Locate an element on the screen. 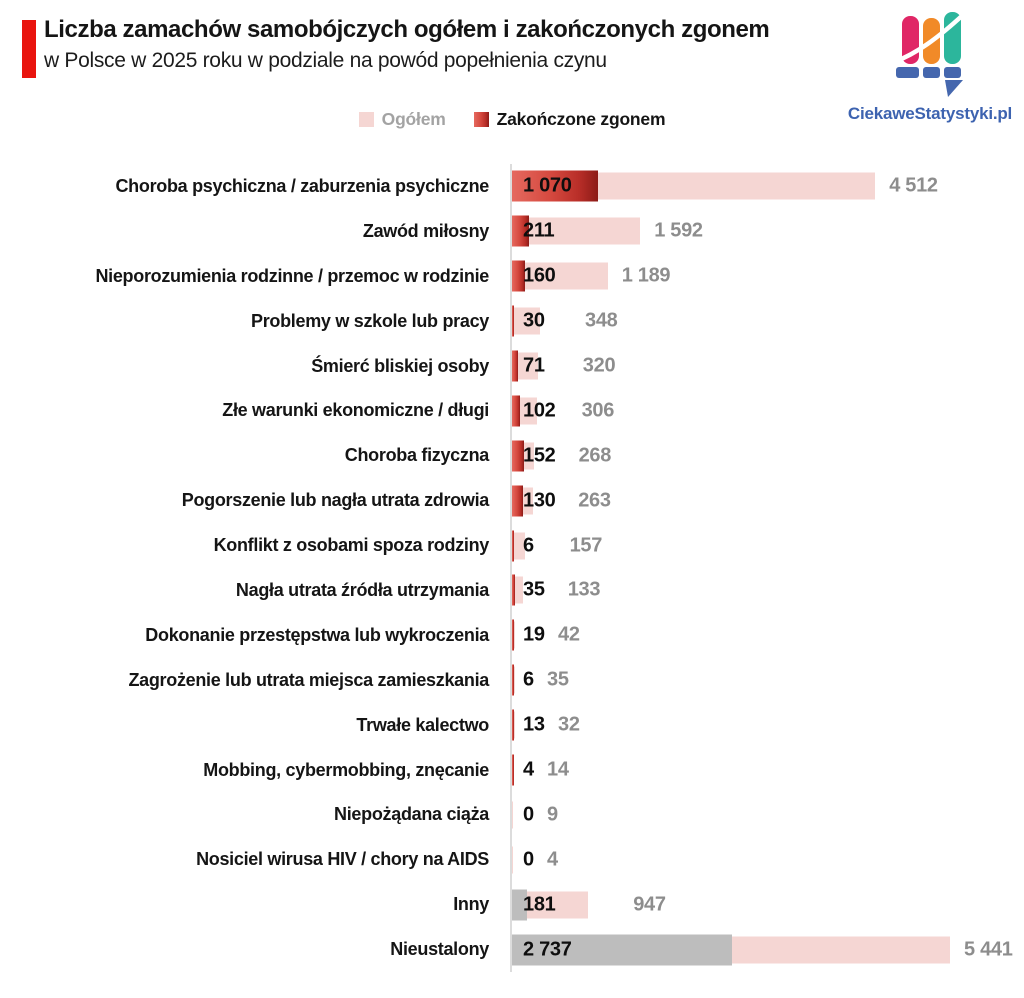  deaths-value-label: 130 is located at coordinates (539, 500).